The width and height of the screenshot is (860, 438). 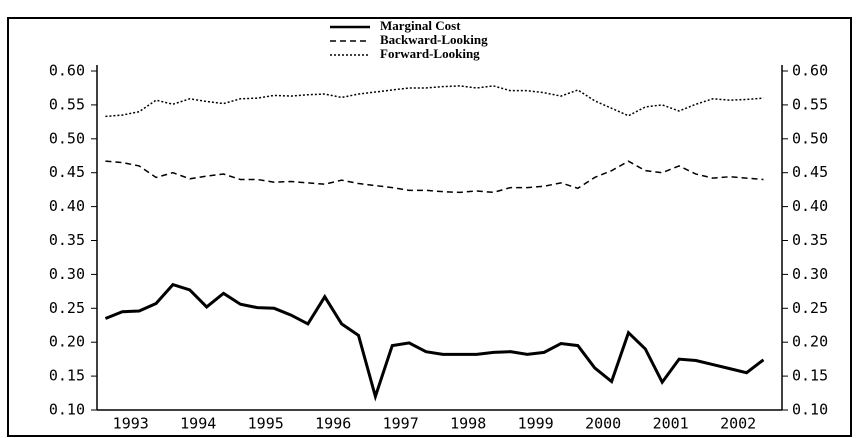 What do you see at coordinates (603, 424) in the screenshot?
I see `x-tick-label: 2000` at bounding box center [603, 424].